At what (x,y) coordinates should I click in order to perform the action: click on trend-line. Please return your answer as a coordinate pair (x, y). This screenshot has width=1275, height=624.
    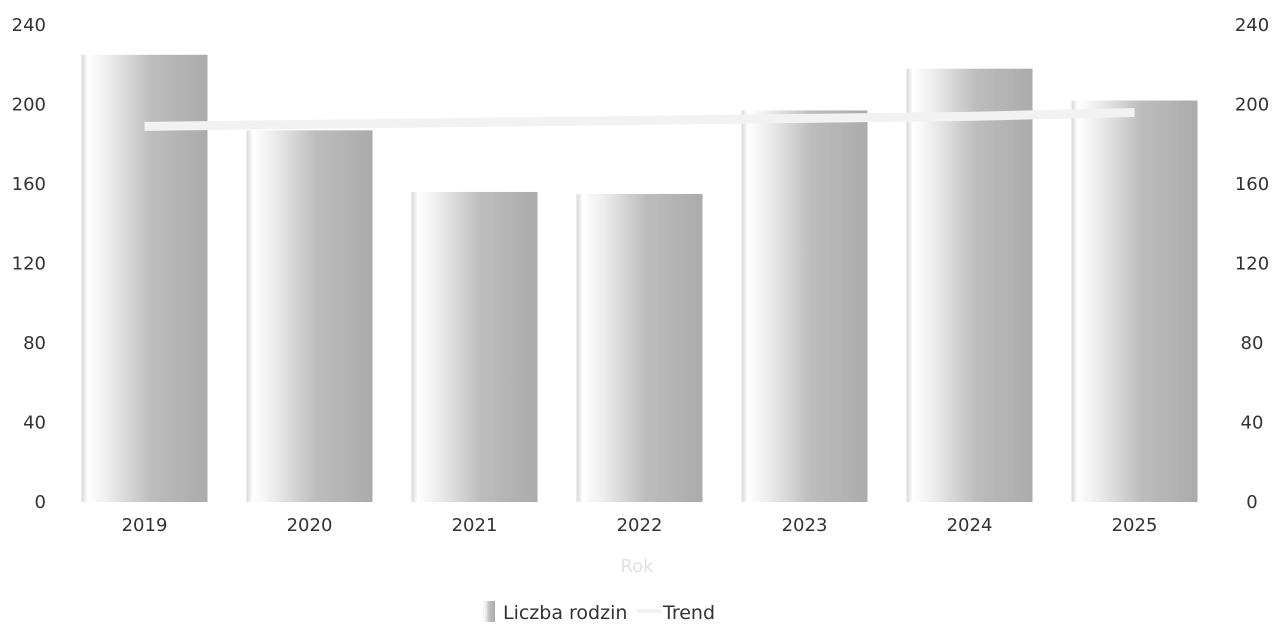
    Looking at the image, I should click on (639, 119).